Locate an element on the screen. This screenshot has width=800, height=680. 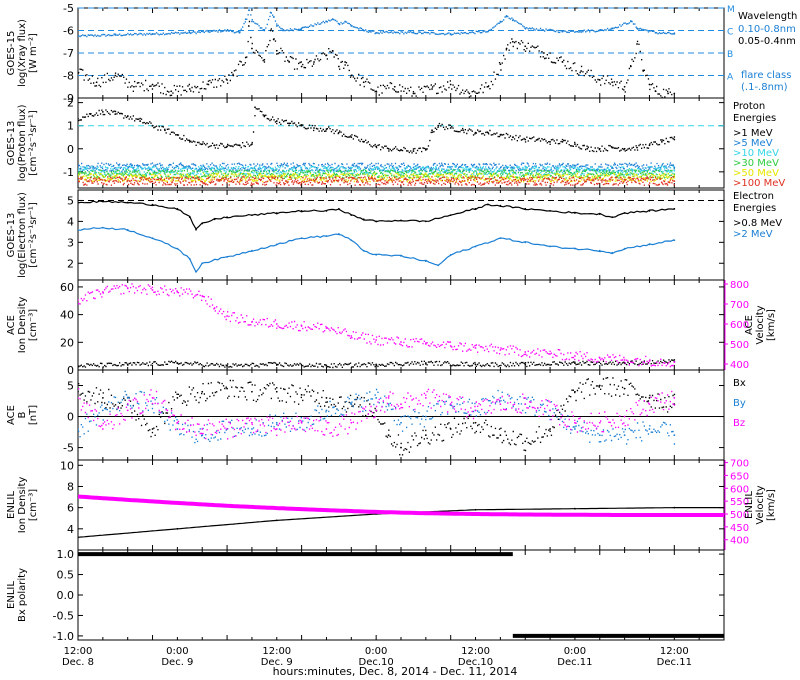
legend-entry: >100 MeV is located at coordinates (759, 183).